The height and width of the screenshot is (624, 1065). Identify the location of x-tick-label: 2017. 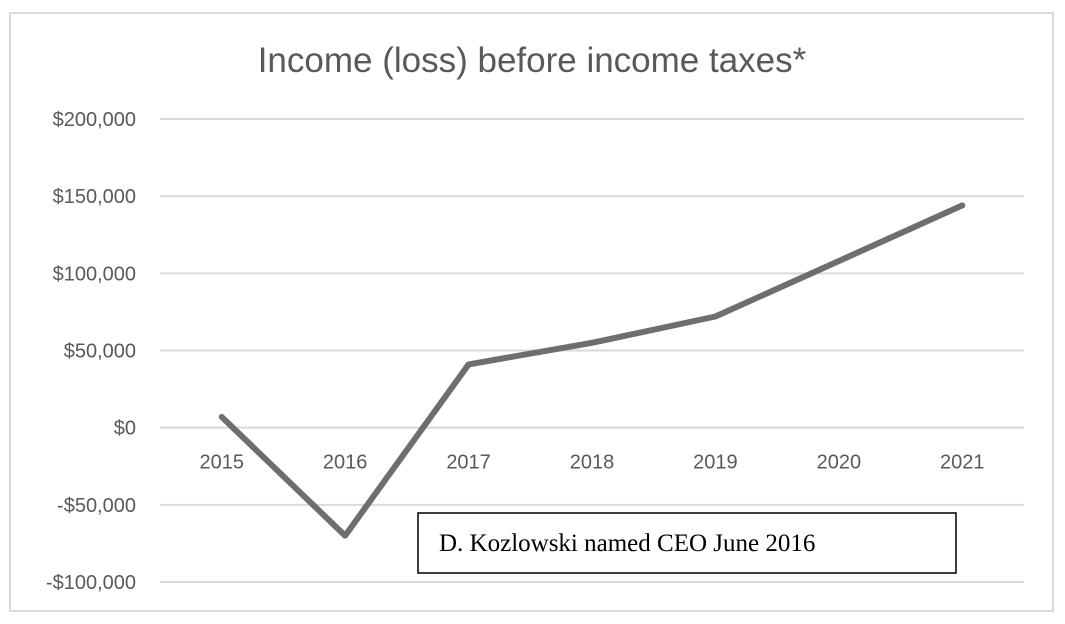
(468, 463).